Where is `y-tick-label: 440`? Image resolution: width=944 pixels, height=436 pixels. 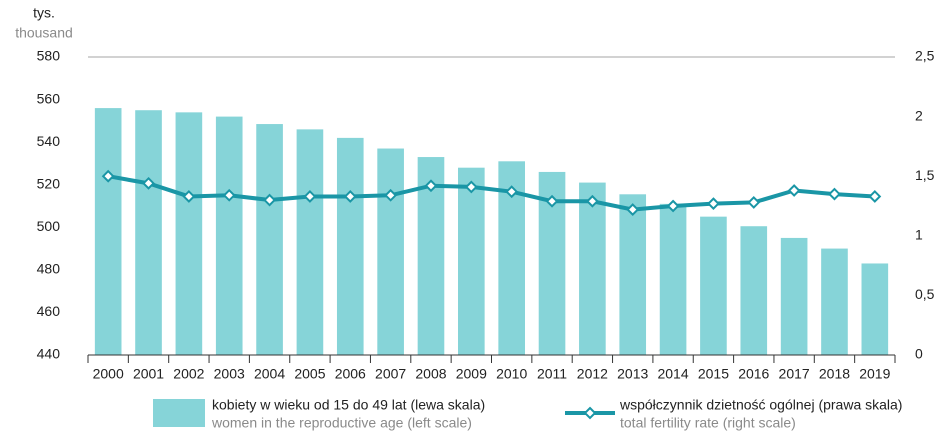
y-tick-label: 440 is located at coordinates (49, 354).